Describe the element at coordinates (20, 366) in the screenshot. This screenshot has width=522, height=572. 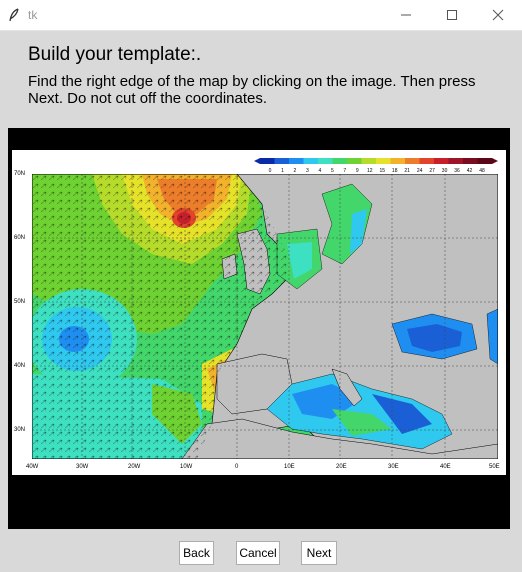
I see `lat-label: 40N` at that location.